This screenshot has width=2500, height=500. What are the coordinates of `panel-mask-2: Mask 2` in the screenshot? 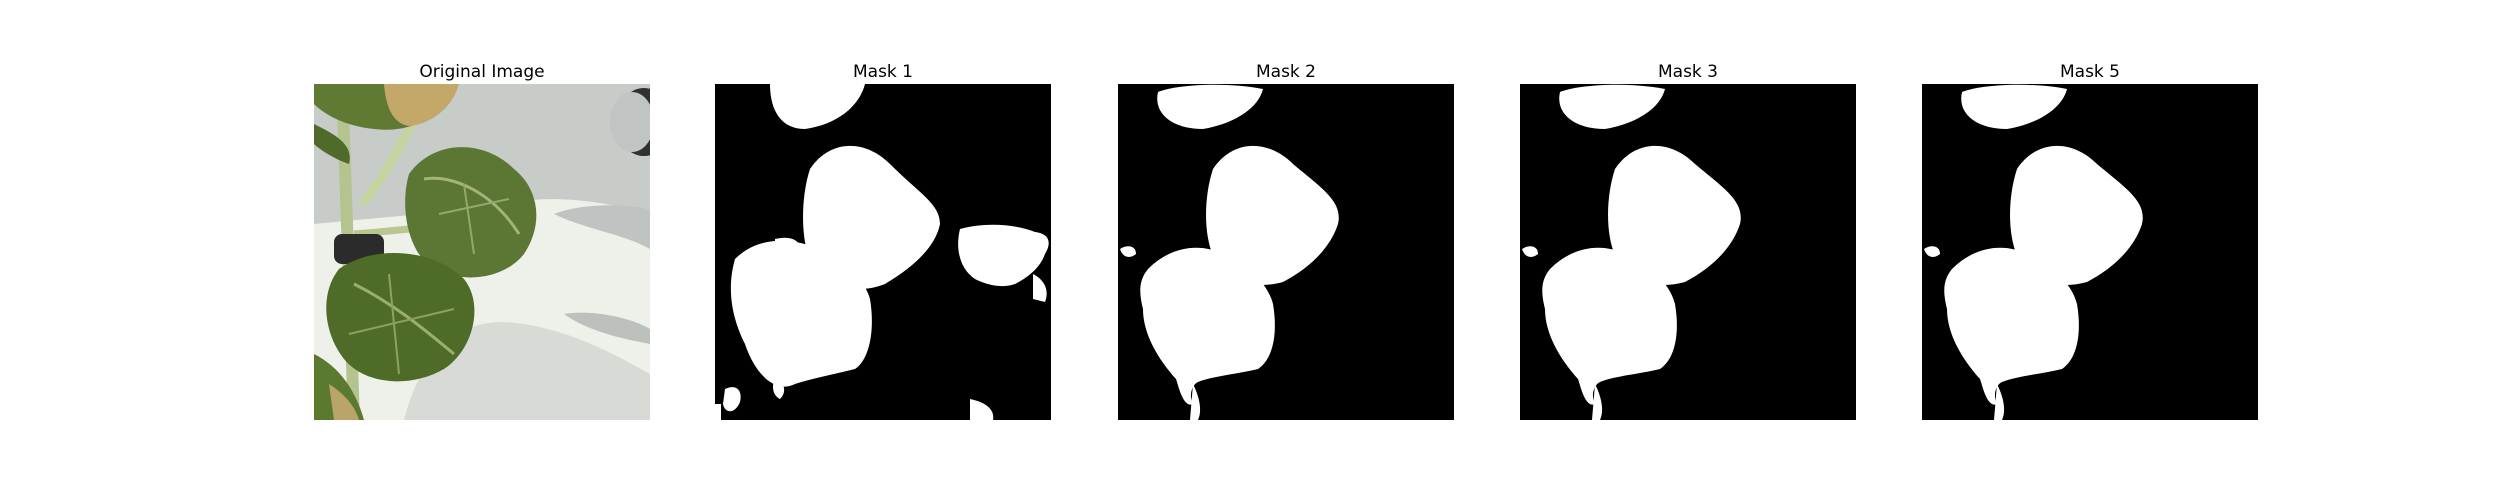 It's located at (1286, 240).